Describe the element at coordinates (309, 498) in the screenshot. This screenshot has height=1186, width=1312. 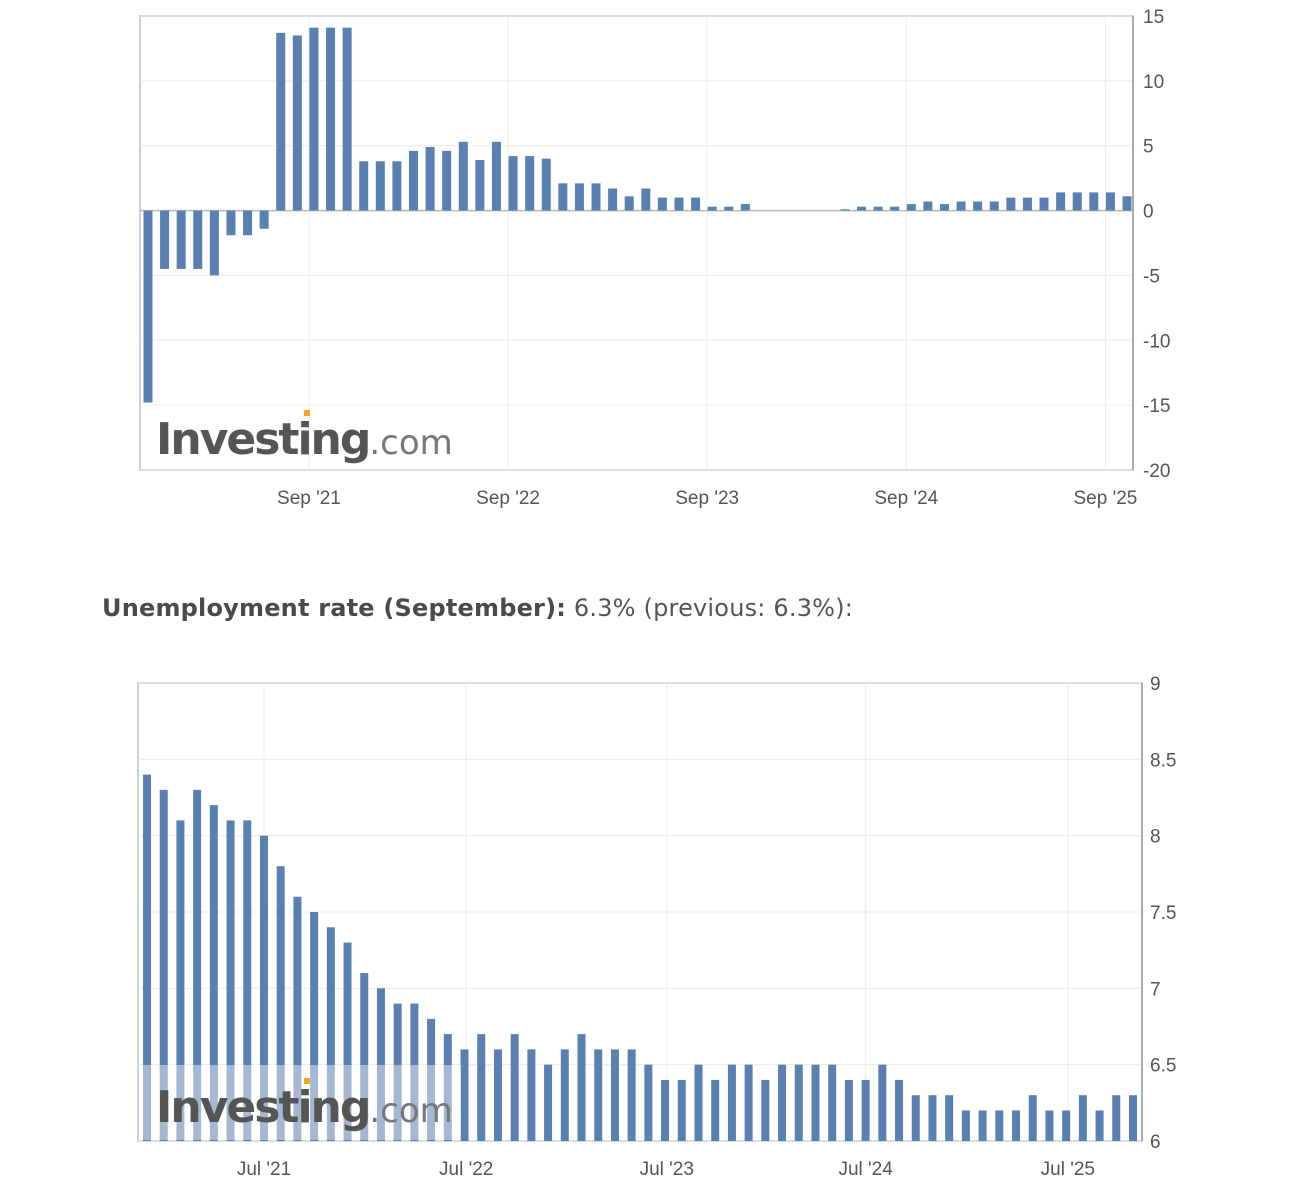
I see `x-tick-label: Sep '21` at that location.